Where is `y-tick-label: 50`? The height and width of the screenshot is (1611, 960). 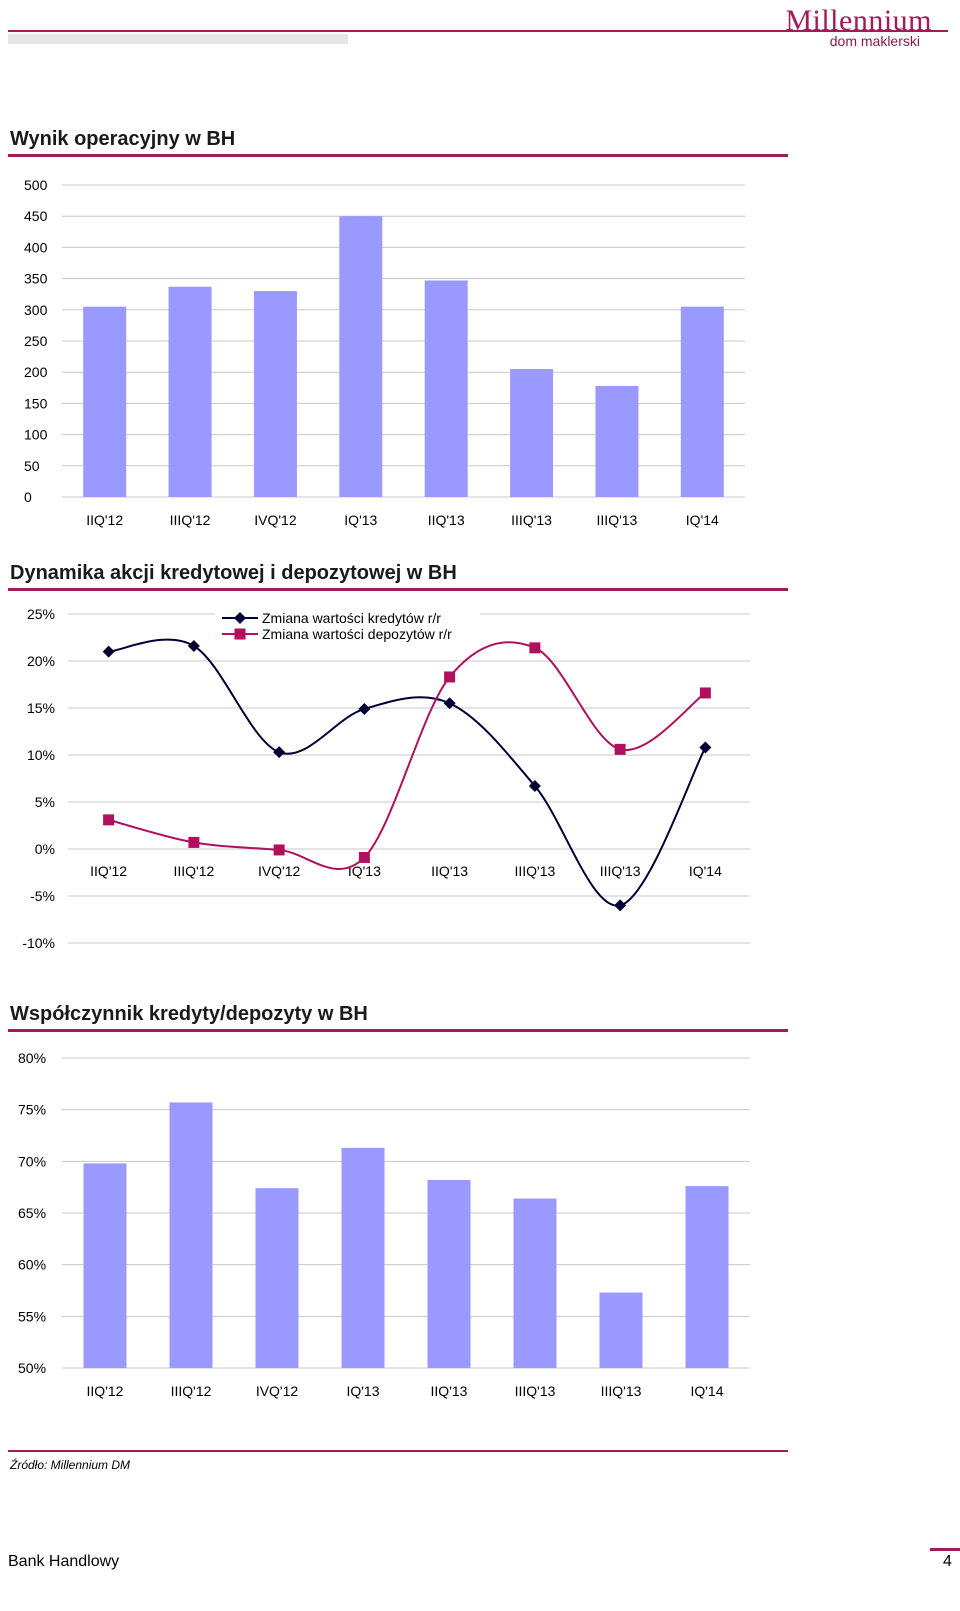 y-tick-label: 50 is located at coordinates (32, 466).